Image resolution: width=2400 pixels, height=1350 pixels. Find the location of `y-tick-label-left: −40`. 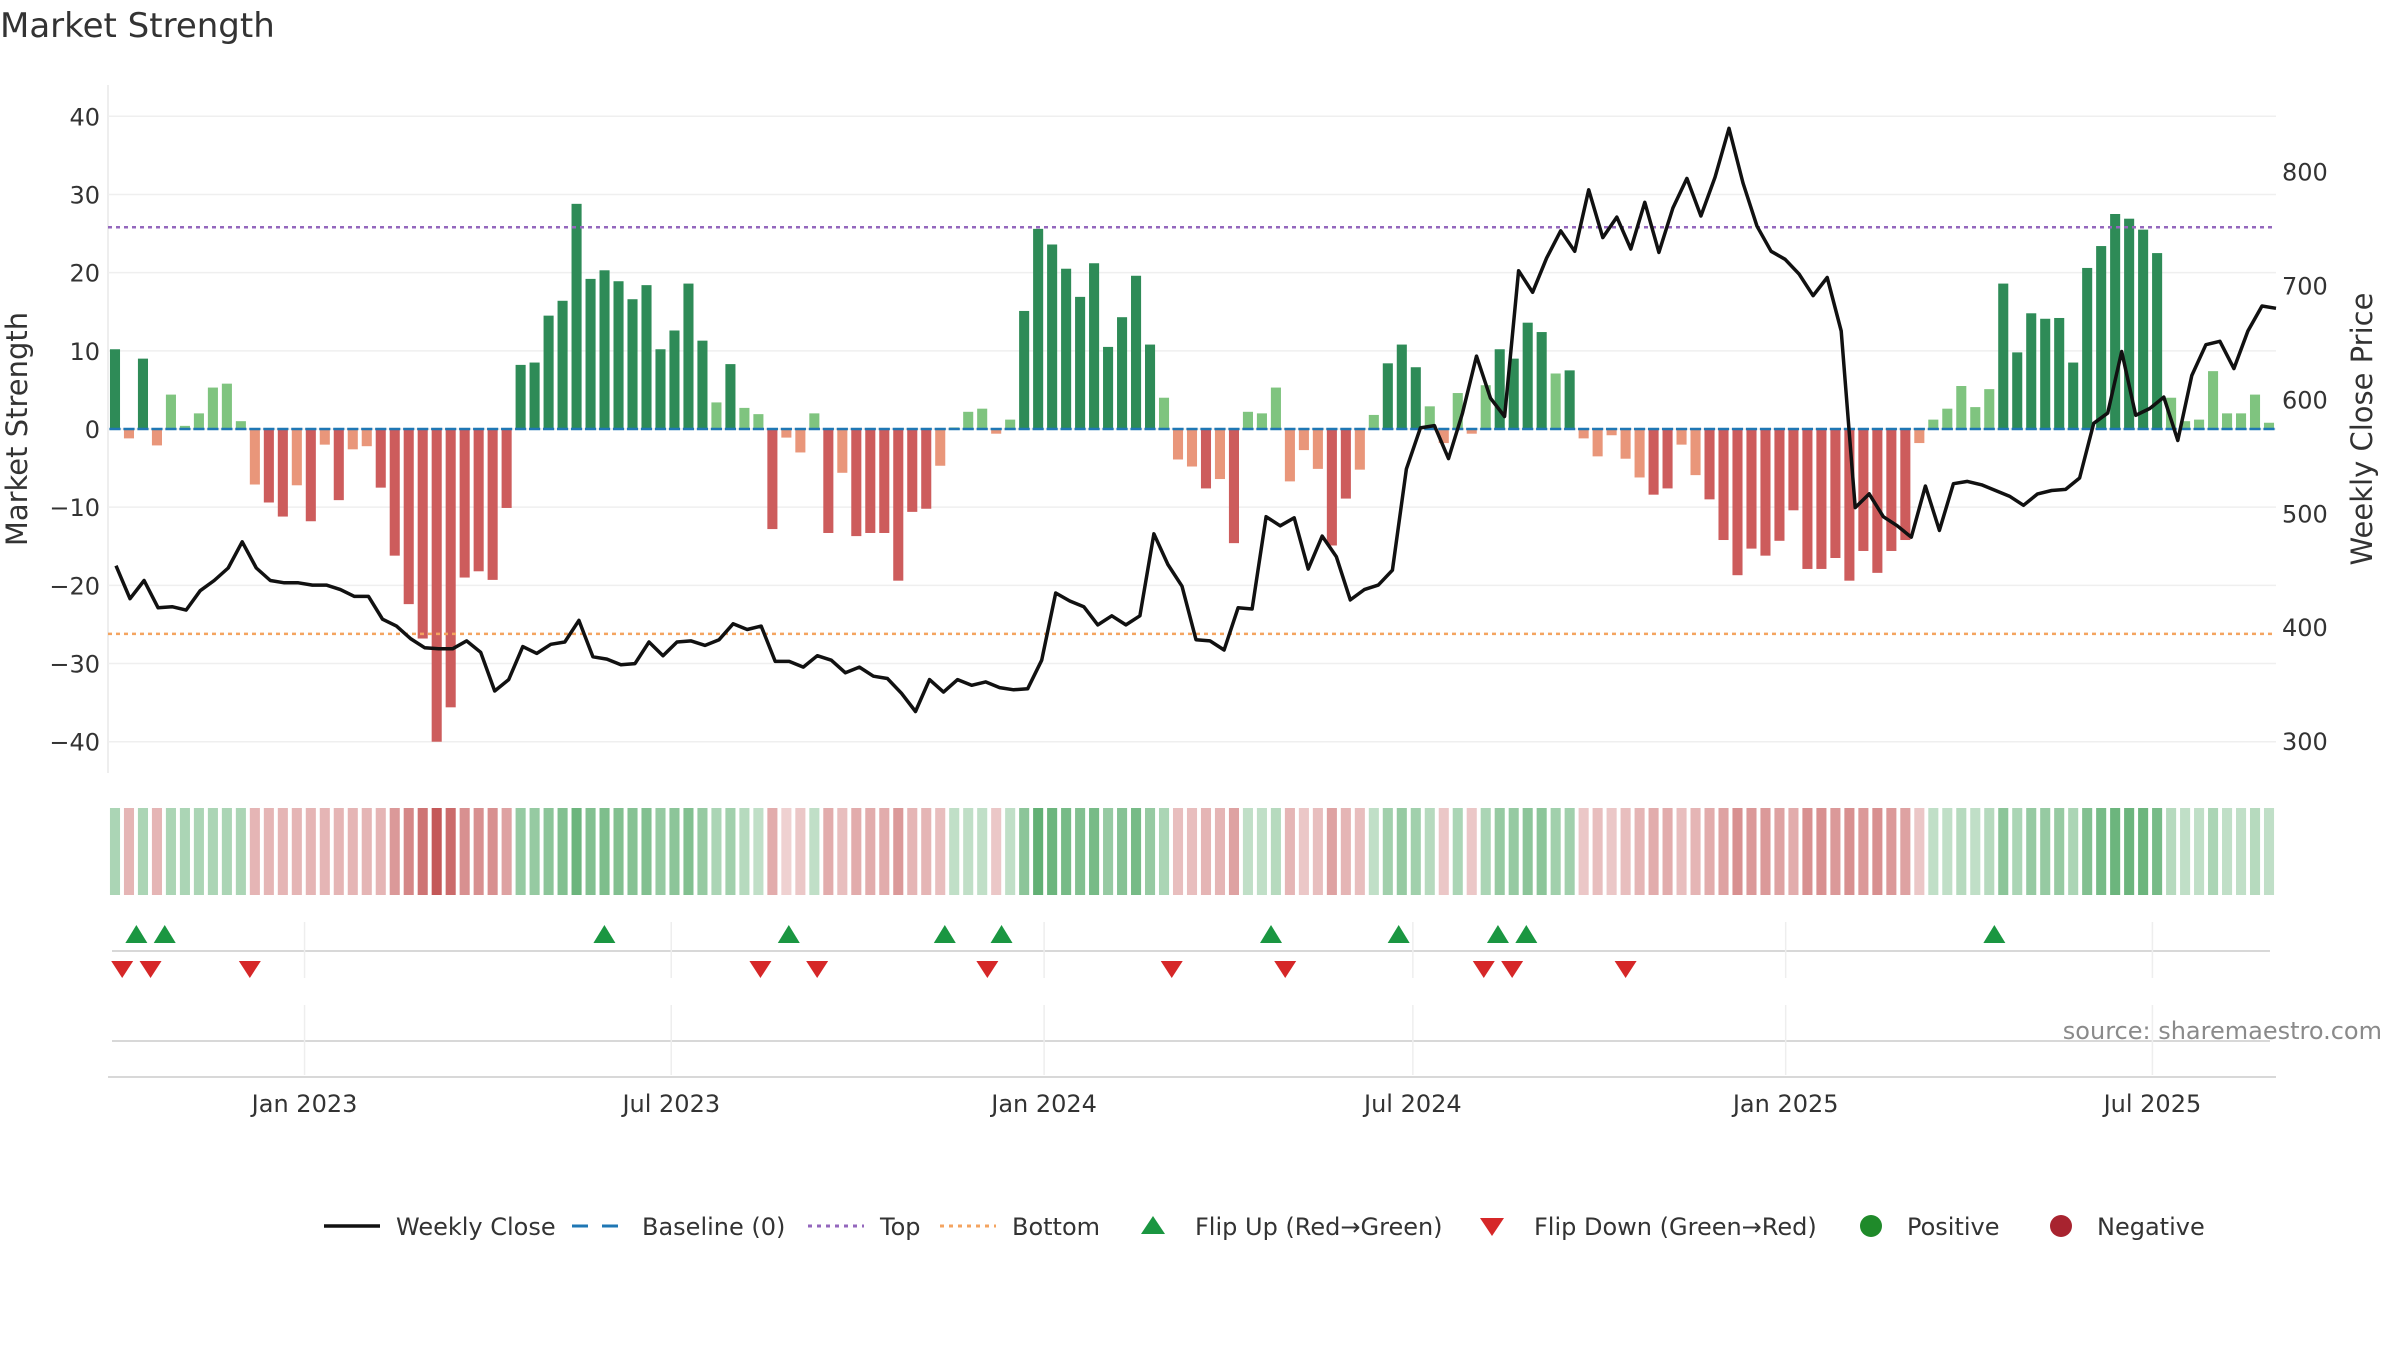

y-tick-label-left: −40 is located at coordinates (74, 743).